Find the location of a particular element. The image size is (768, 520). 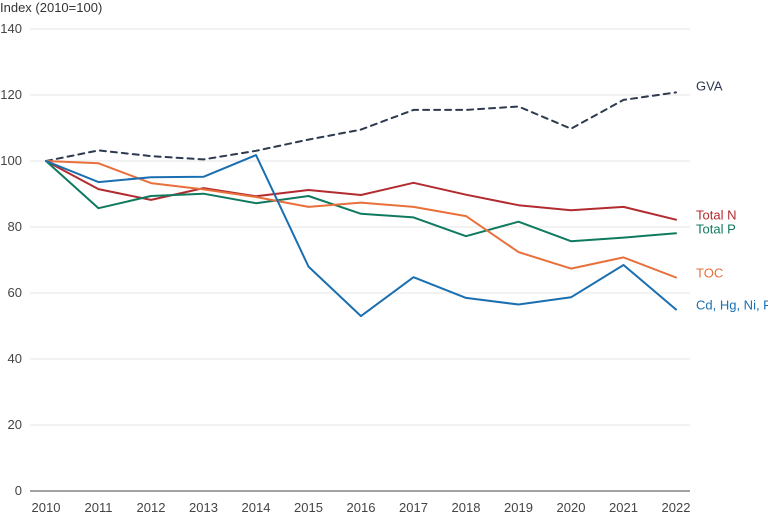

x-tick-label: 2010 is located at coordinates (46, 507).